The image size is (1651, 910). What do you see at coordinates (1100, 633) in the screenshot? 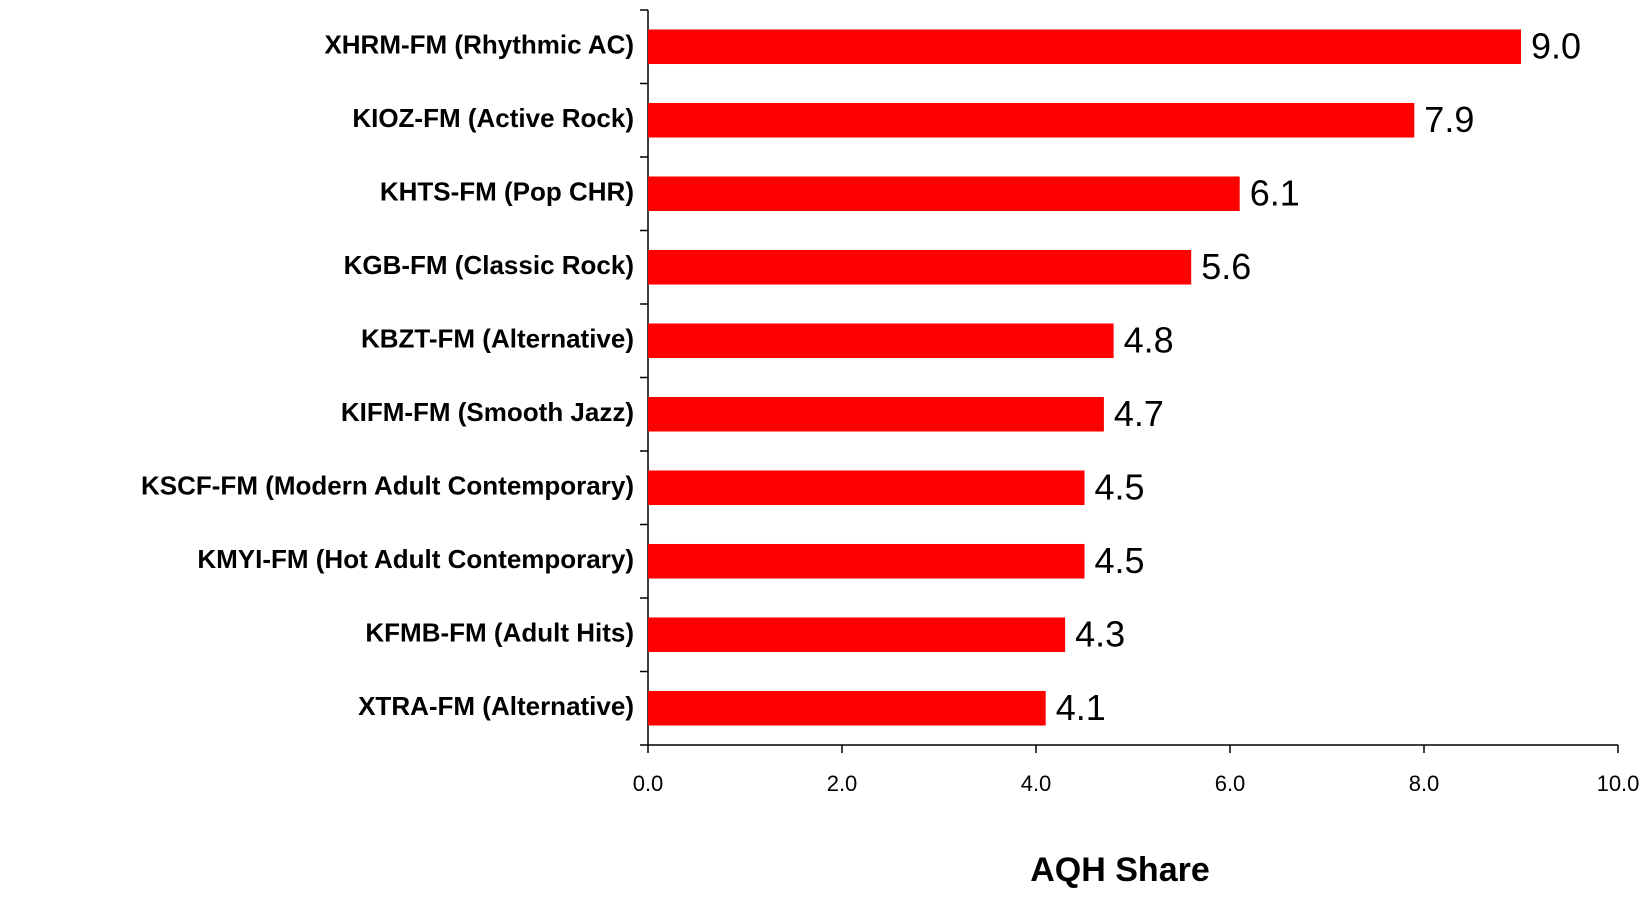
I see `value-label: 4.3` at bounding box center [1100, 633].